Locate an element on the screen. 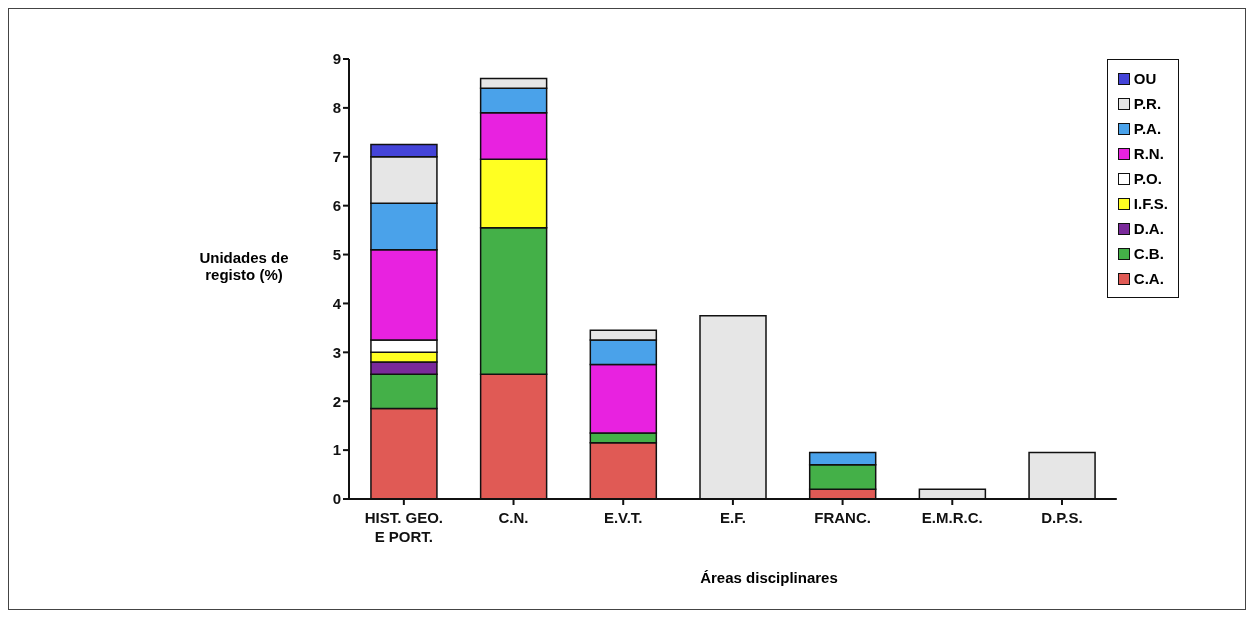 The width and height of the screenshot is (1254, 625). y-tick-label: 2 is located at coordinates (336, 401).